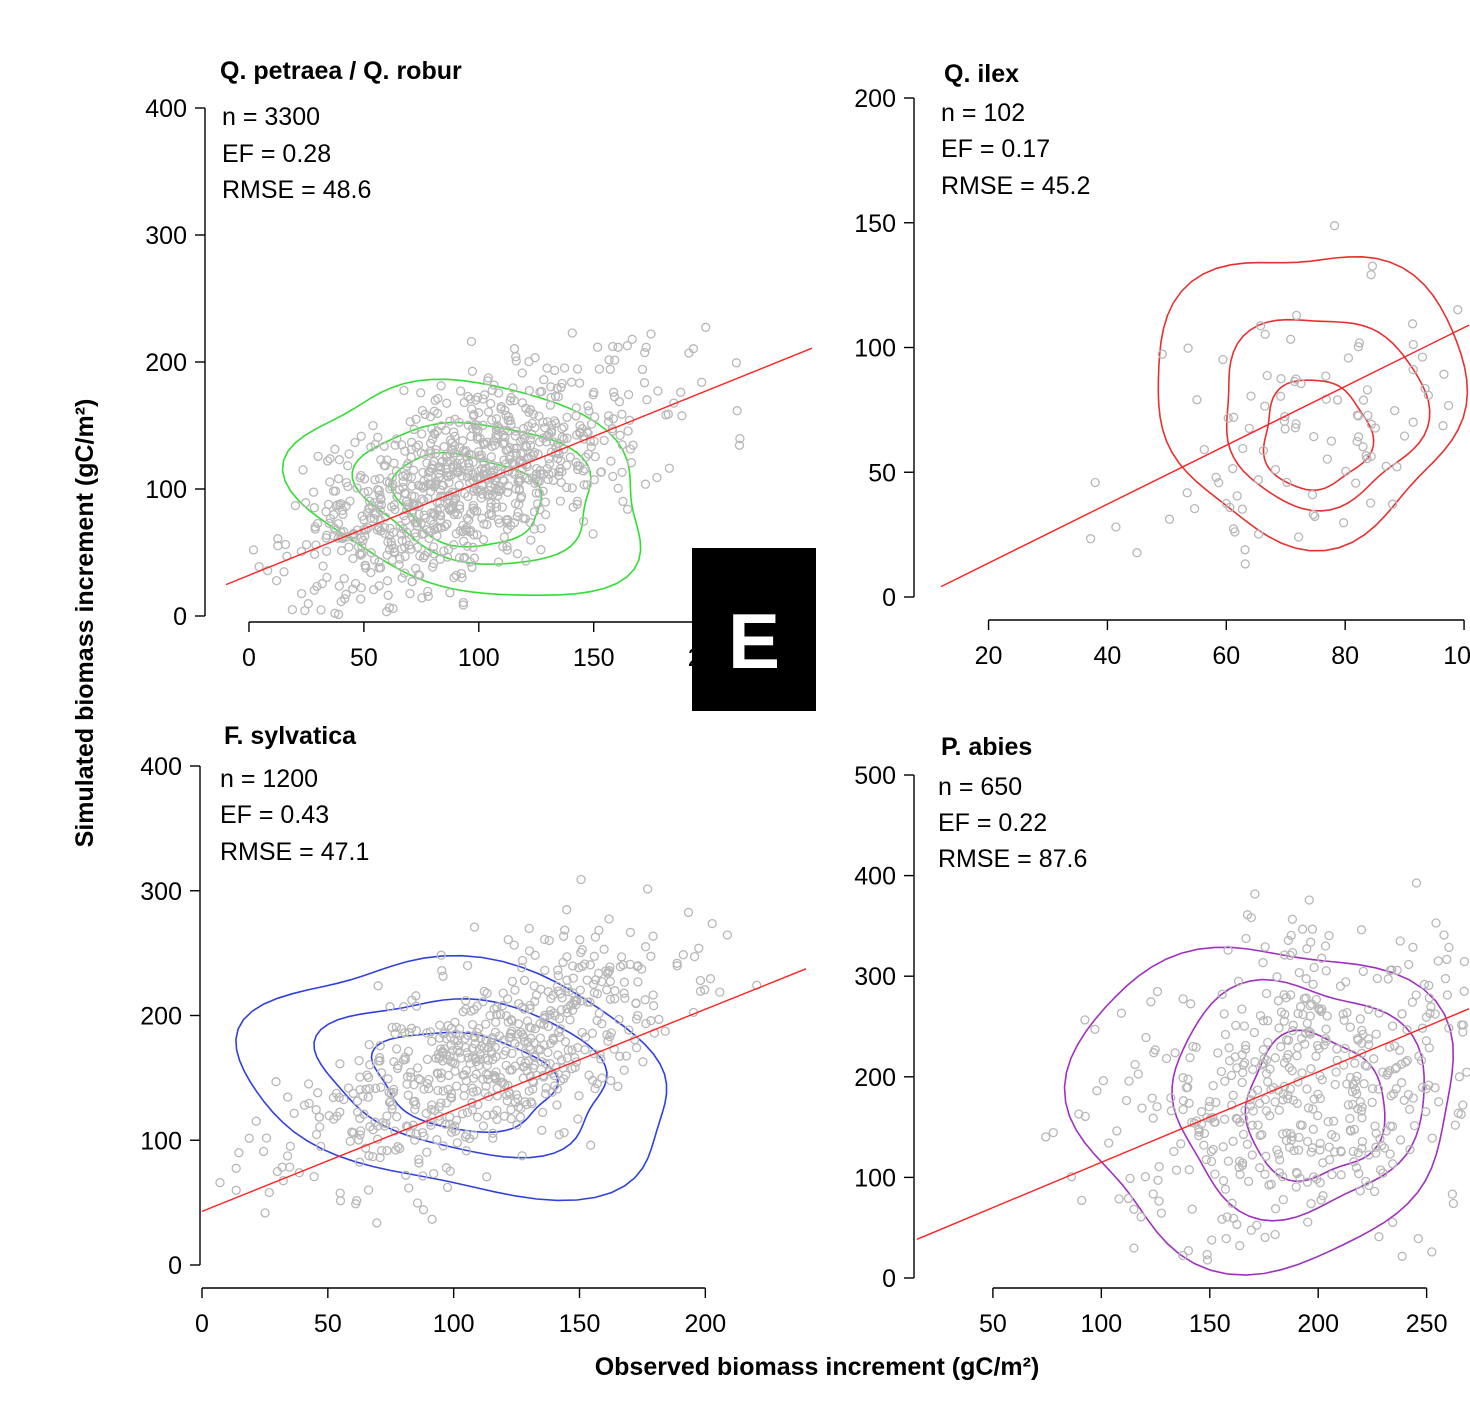  I want to click on stat-n: n = 650, so click(980, 787).